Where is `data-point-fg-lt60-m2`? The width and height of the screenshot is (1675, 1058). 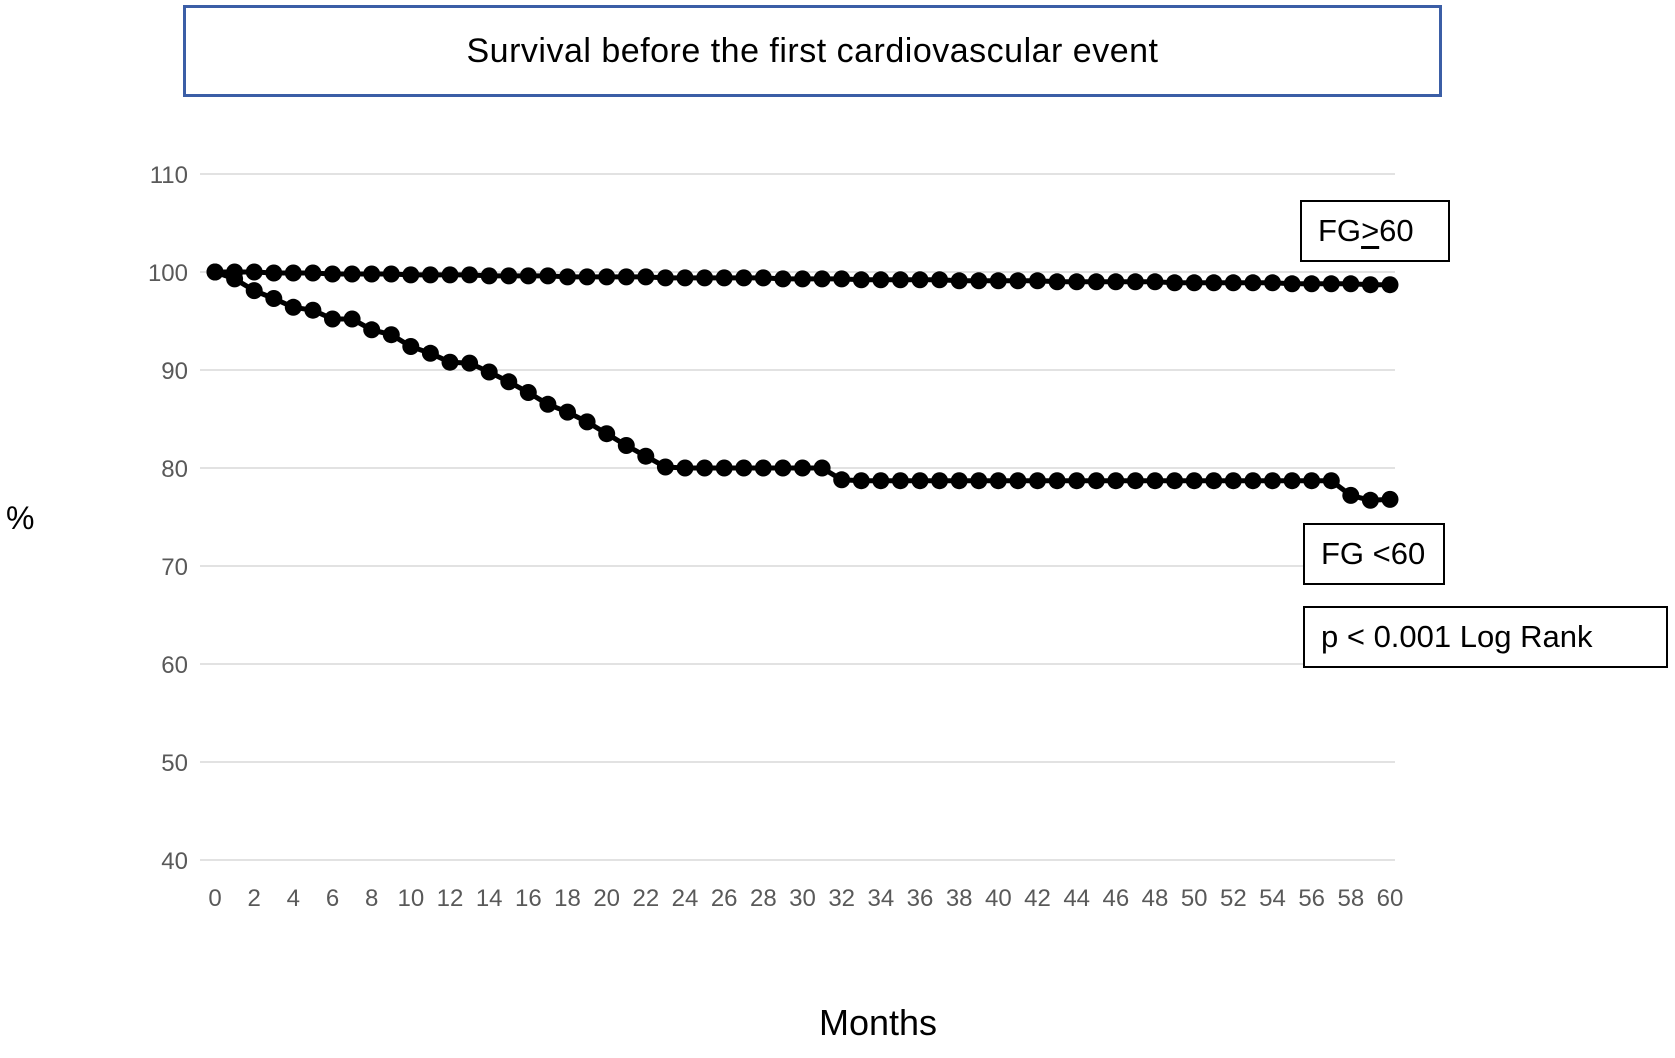 data-point-fg-lt60-m2 is located at coordinates (254, 291).